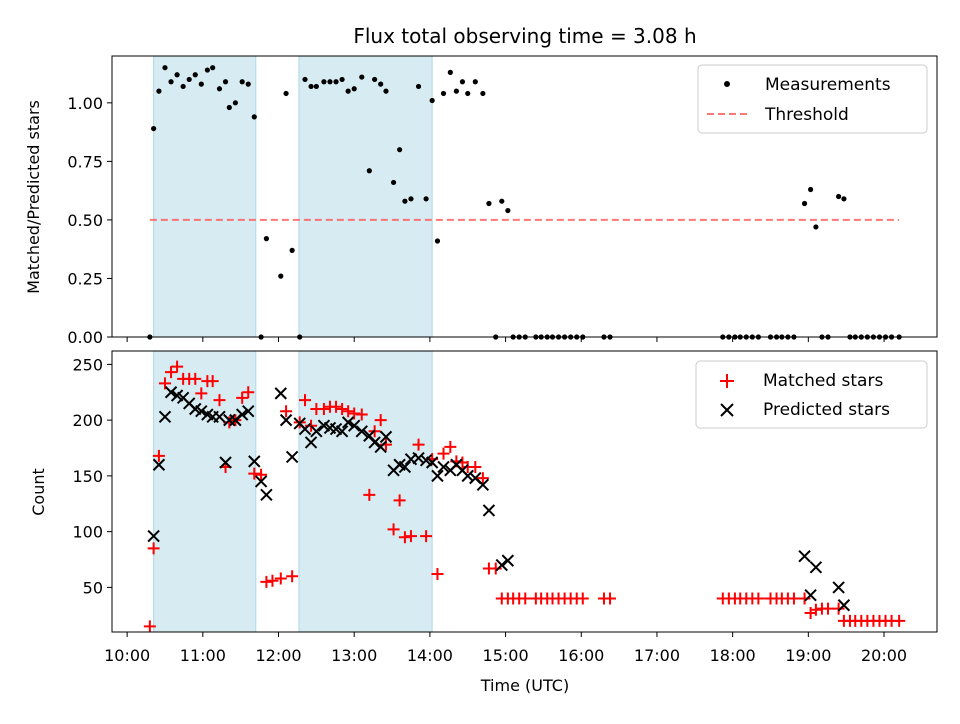 Image resolution: width=960 pixels, height=724 pixels. I want to click on count-xtick-label: 14:00, so click(430, 655).